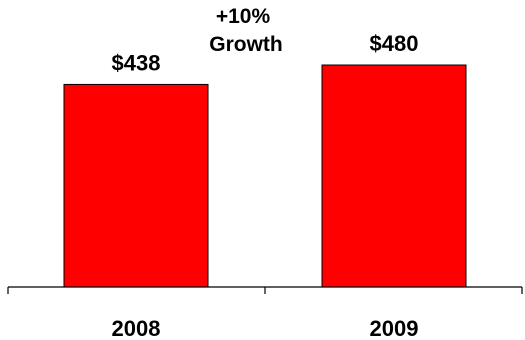 The image size is (525, 340). I want to click on x-axis-ticks, so click(265, 290).